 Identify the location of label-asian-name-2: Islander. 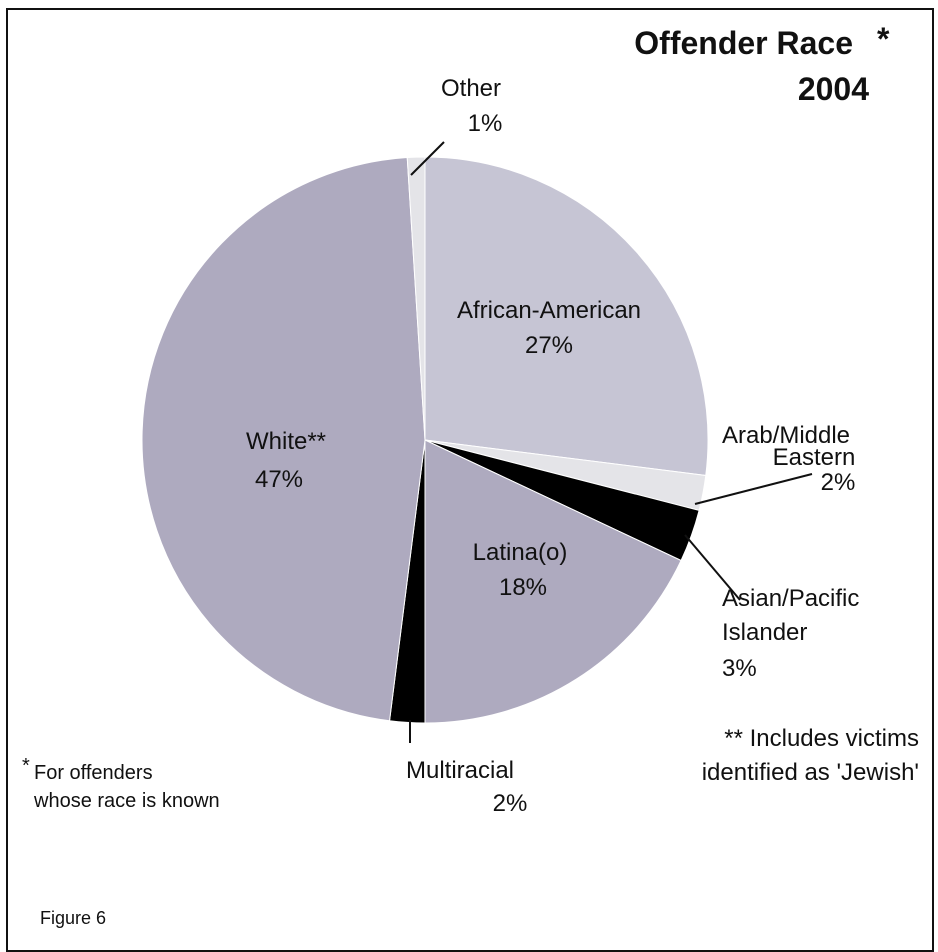
(764, 632).